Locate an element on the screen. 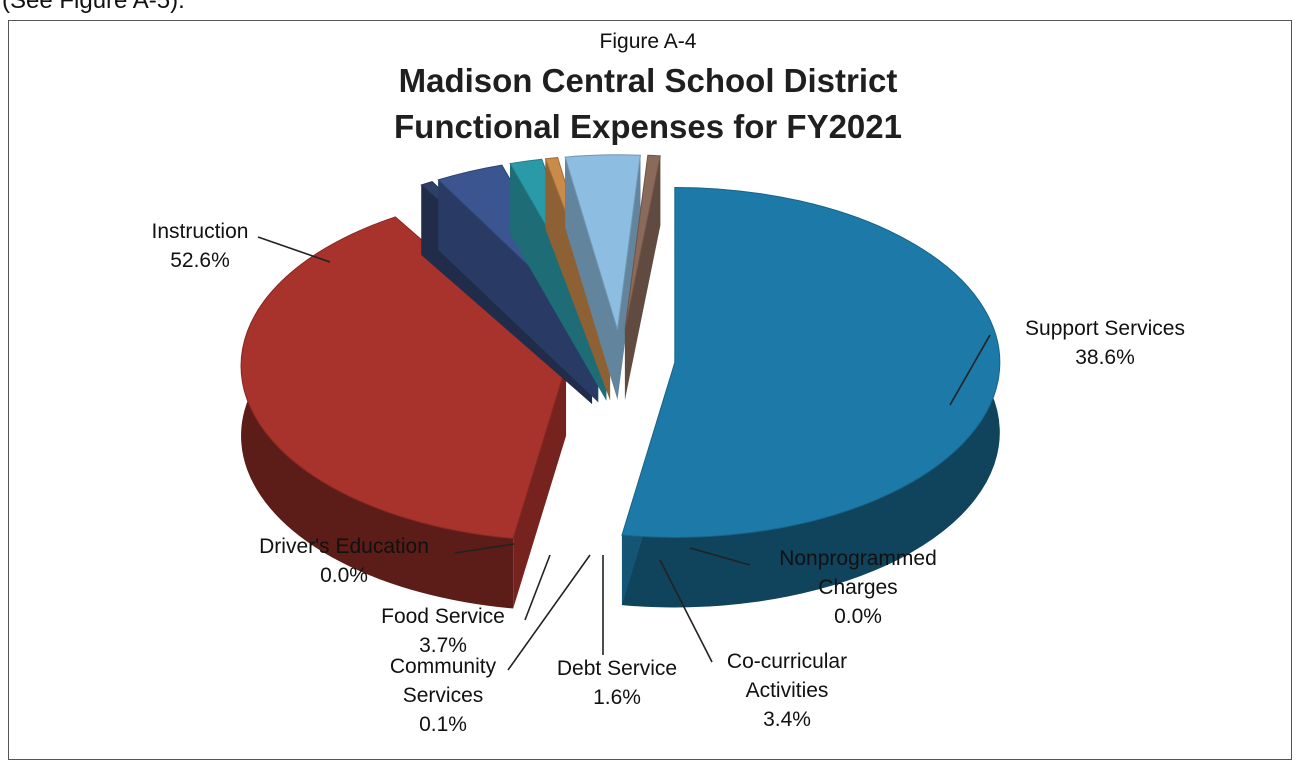  data-label-pct-driver-s-education: 0.0% is located at coordinates (344, 575).